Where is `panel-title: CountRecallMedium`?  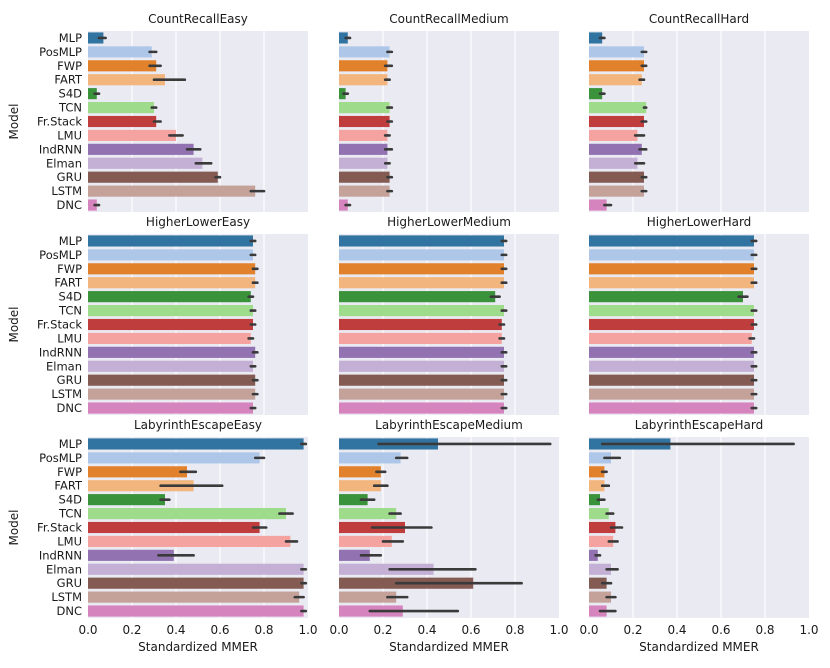
panel-title: CountRecallMedium is located at coordinates (448, 19).